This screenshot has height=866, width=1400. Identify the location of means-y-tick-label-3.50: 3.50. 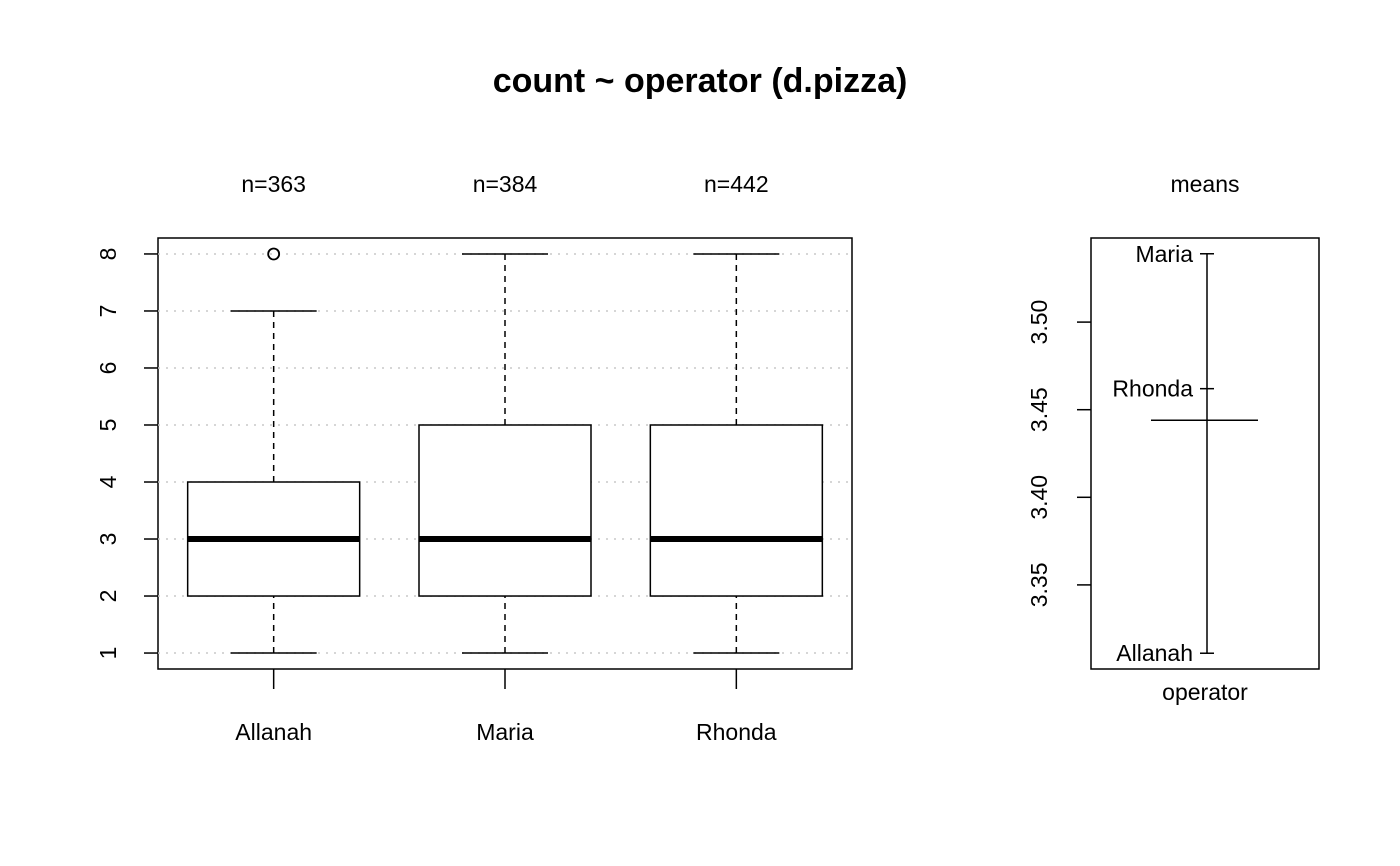
(1039, 322).